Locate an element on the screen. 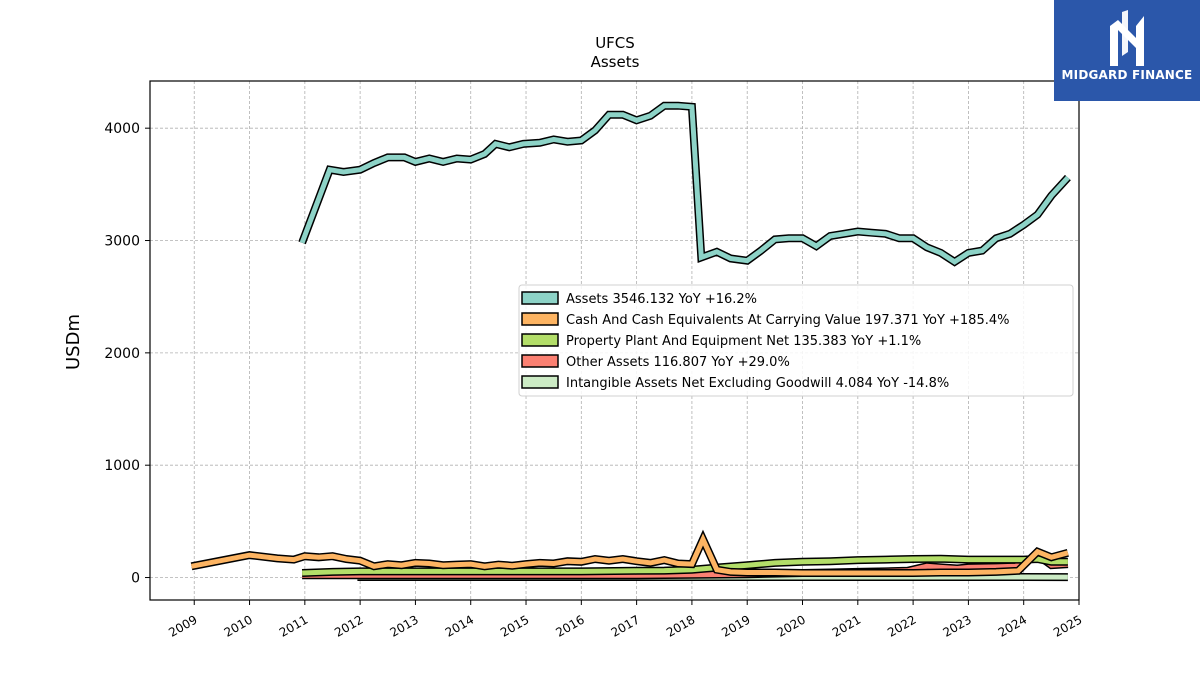  x-tick-label: 2023 is located at coordinates (956, 625).